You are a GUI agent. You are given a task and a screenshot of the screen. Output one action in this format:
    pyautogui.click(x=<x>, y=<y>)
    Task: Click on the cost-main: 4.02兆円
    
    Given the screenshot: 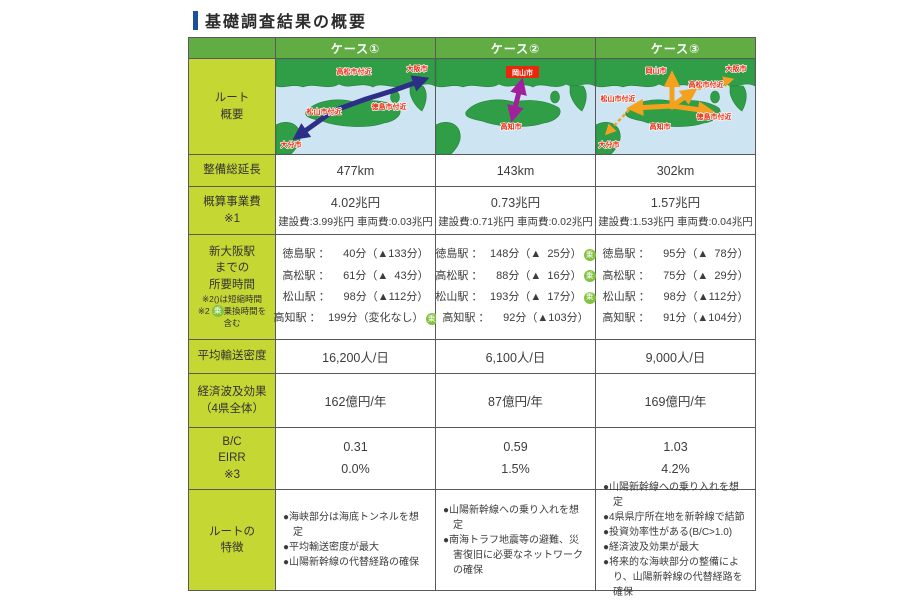 What is the action you would take?
    pyautogui.click(x=355, y=203)
    